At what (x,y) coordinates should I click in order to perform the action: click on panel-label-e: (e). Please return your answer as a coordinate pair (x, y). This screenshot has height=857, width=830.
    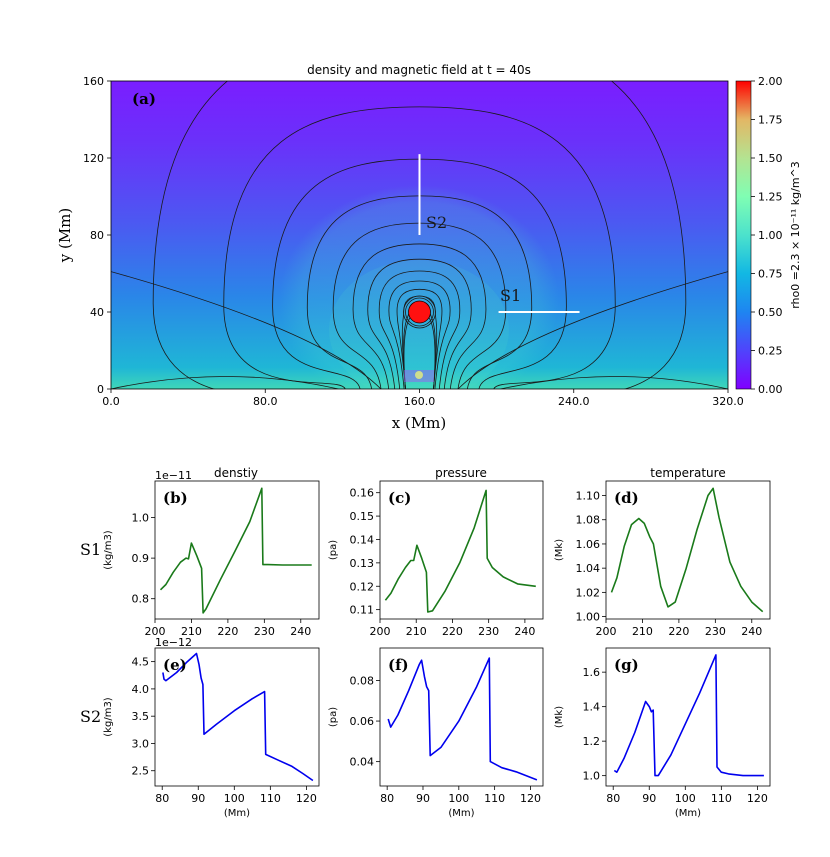
    Looking at the image, I should click on (175, 665).